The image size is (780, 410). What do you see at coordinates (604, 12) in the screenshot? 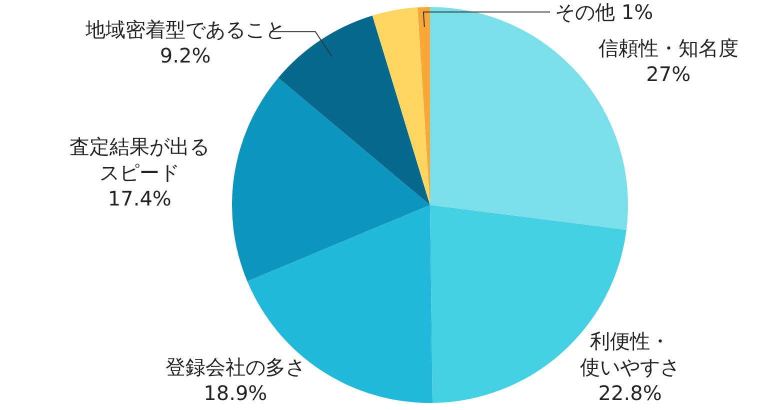
I see `slice-label: その他 1%` at bounding box center [604, 12].